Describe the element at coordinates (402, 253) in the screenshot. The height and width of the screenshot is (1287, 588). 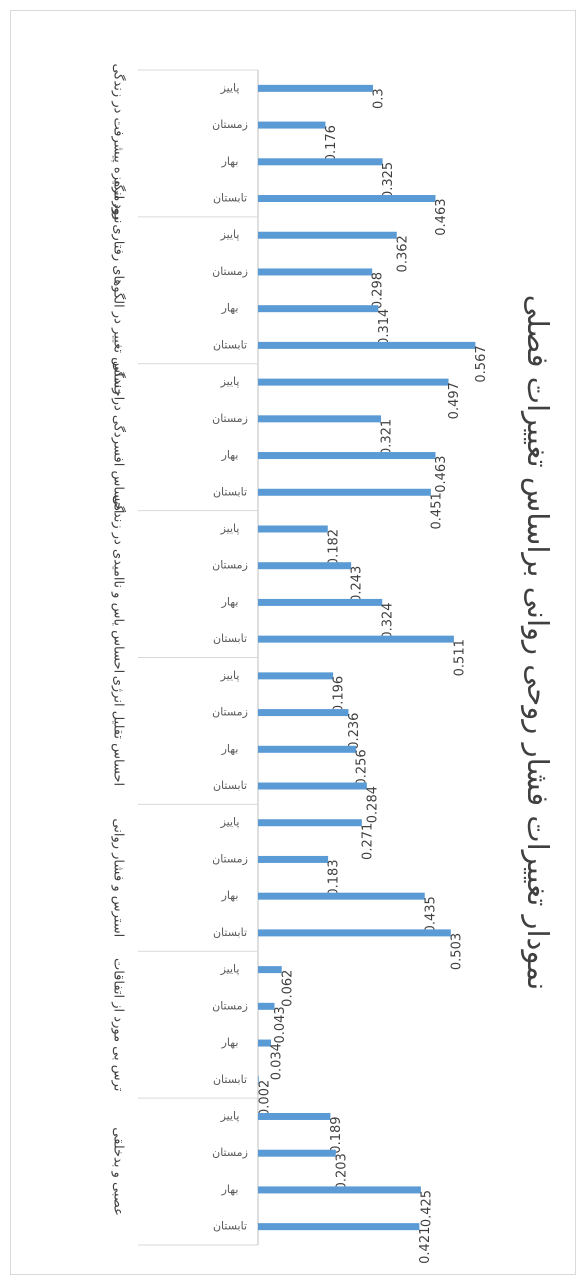
I see `data-label: 0.362` at that location.